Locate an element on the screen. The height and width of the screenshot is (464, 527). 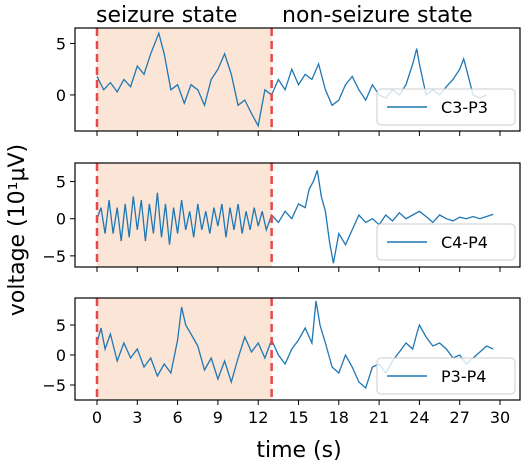
seizure-state-label: seizure state is located at coordinates (166, 15).